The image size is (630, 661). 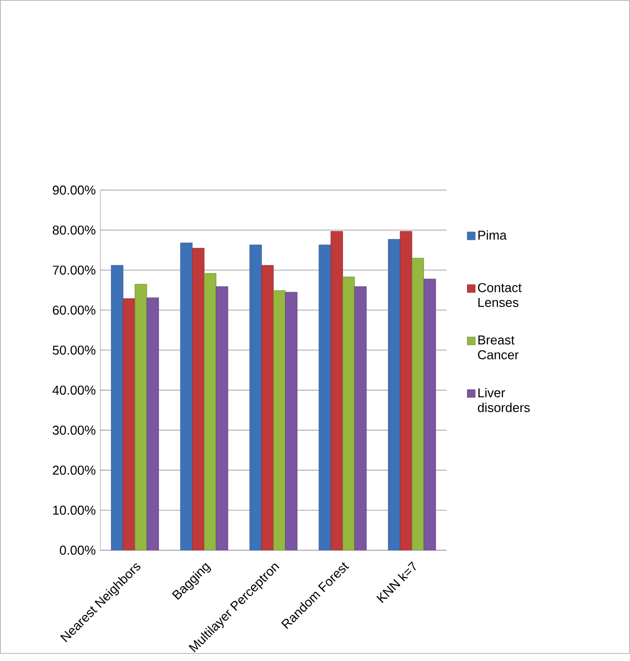 What do you see at coordinates (74, 350) in the screenshot?
I see `y-tick-label: 50.00%` at bounding box center [74, 350].